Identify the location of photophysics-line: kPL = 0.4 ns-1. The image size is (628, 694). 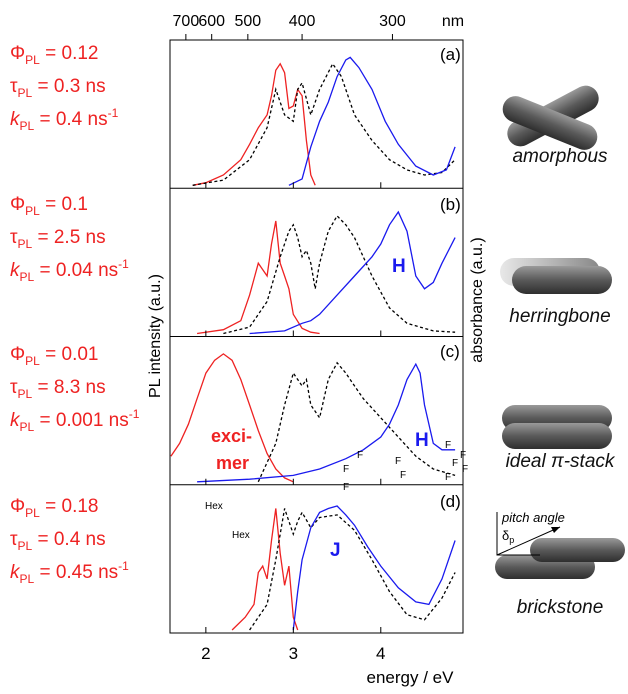
(64, 119).